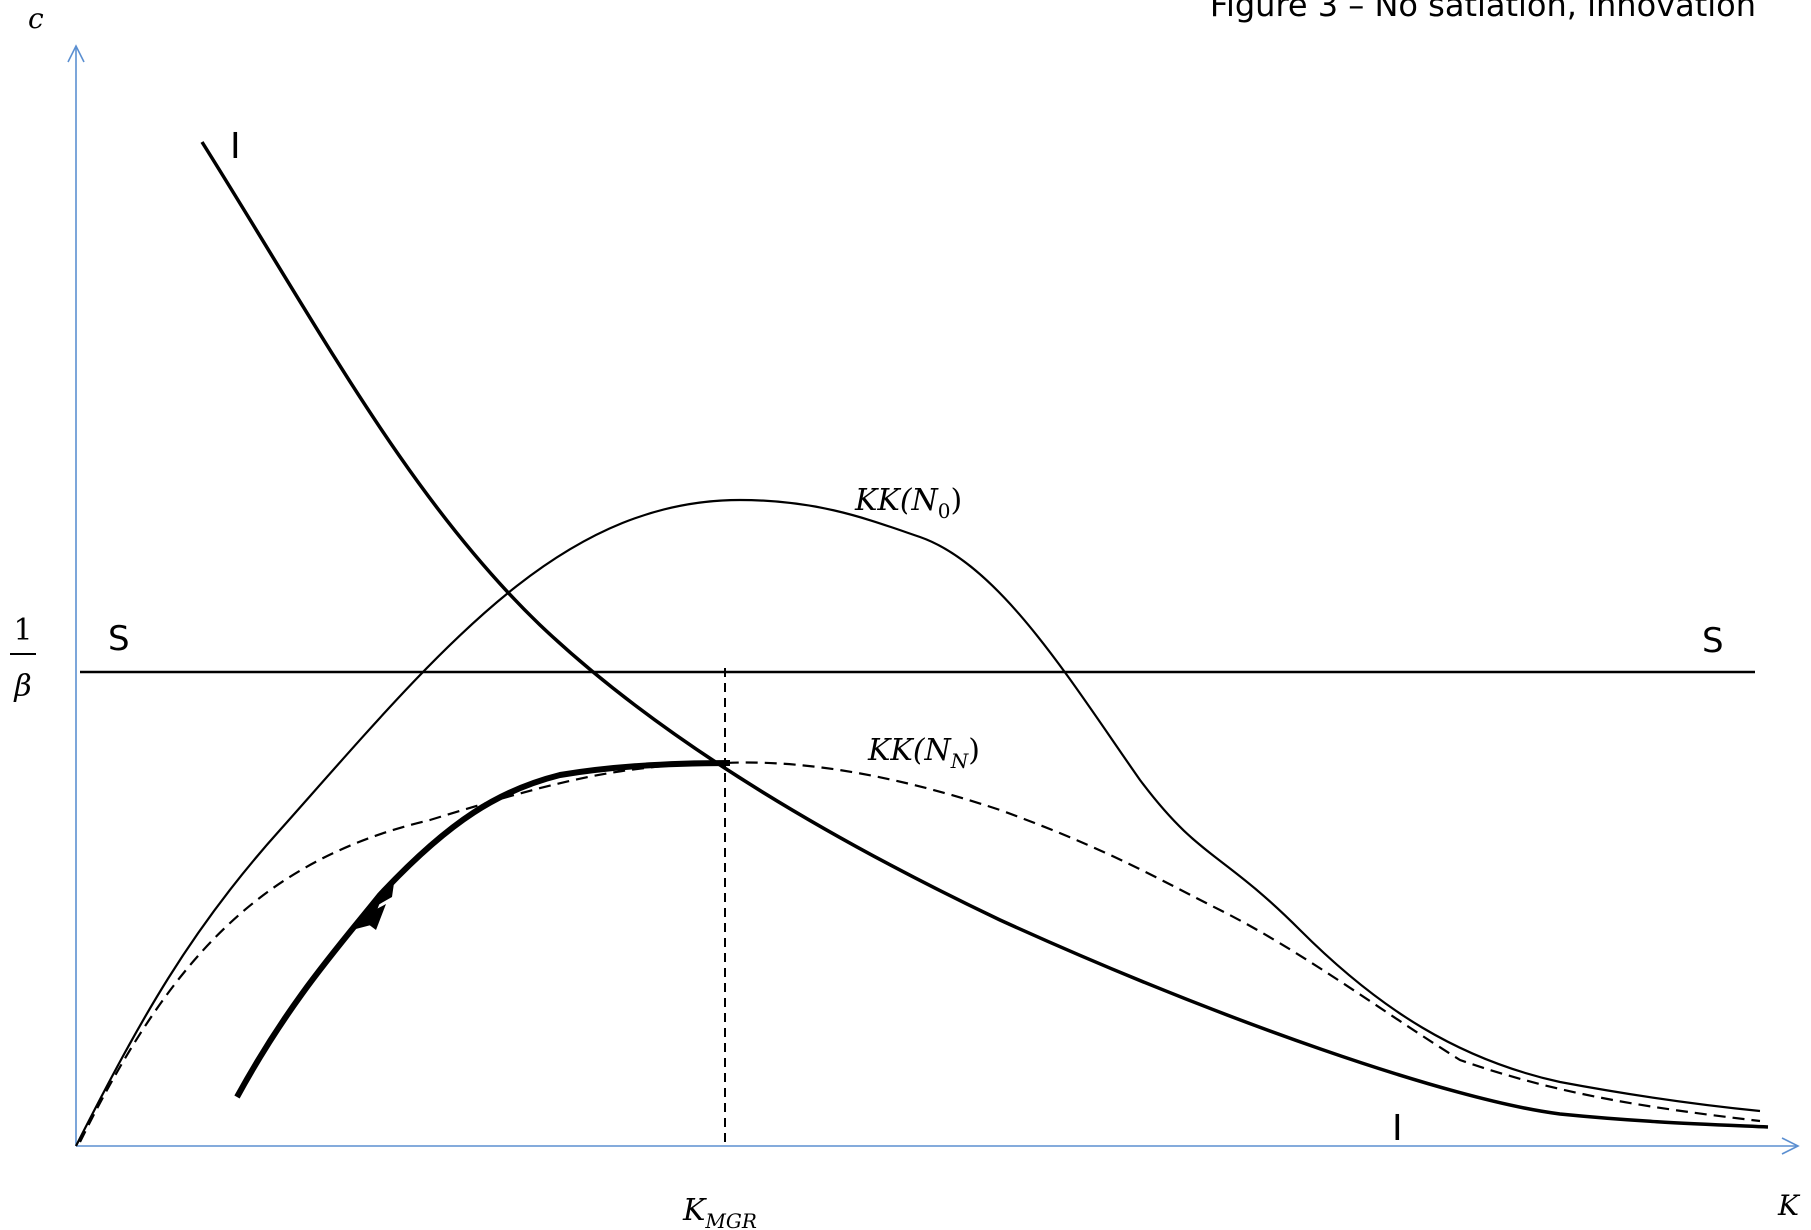 The width and height of the screenshot is (1811, 1230). What do you see at coordinates (910, 750) in the screenshot?
I see `kk-nn-label-main: KK(N` at bounding box center [910, 750].